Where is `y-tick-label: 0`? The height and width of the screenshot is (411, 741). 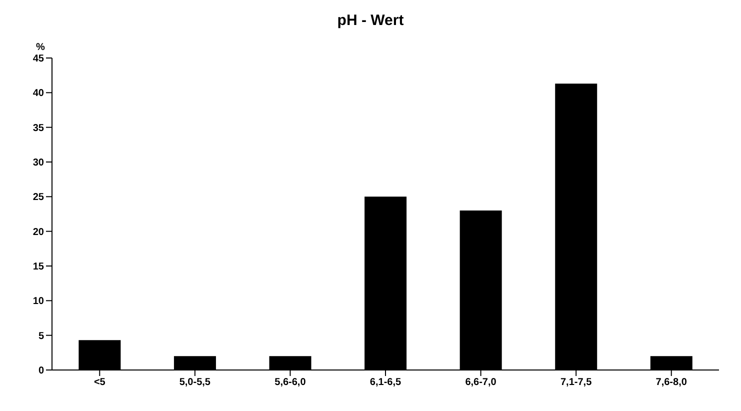
y-tick-label: 0 is located at coordinates (41, 371).